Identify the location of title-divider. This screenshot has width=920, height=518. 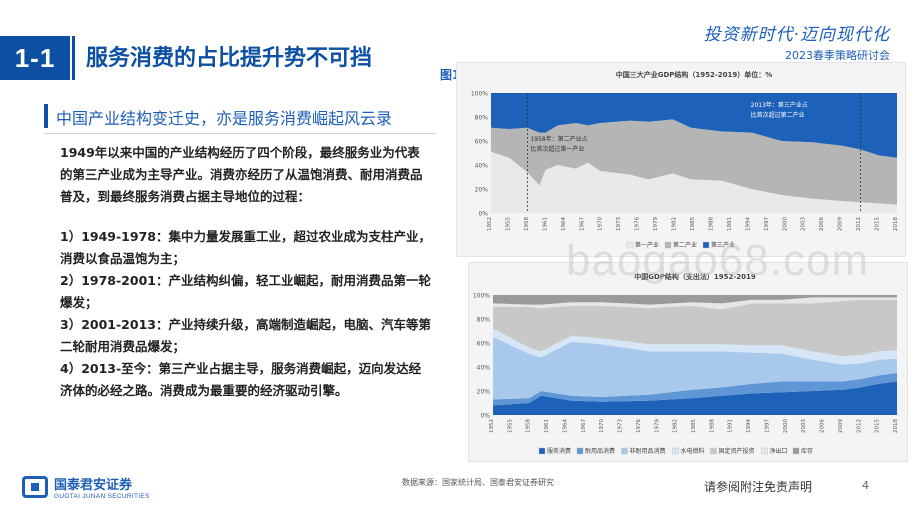
(73, 58).